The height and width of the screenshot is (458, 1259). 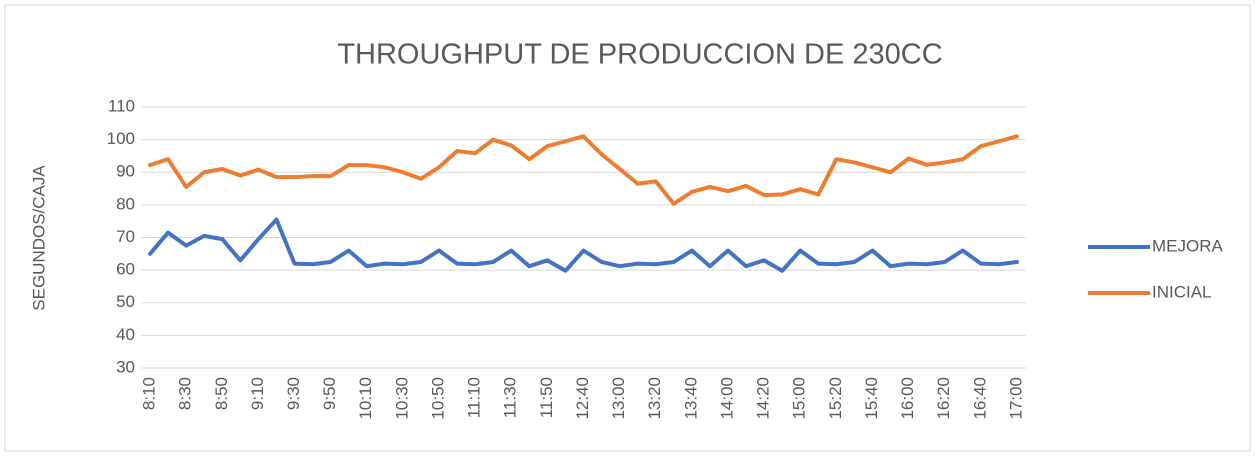 What do you see at coordinates (185, 393) in the screenshot?
I see `x-tick-label: 8:30` at bounding box center [185, 393].